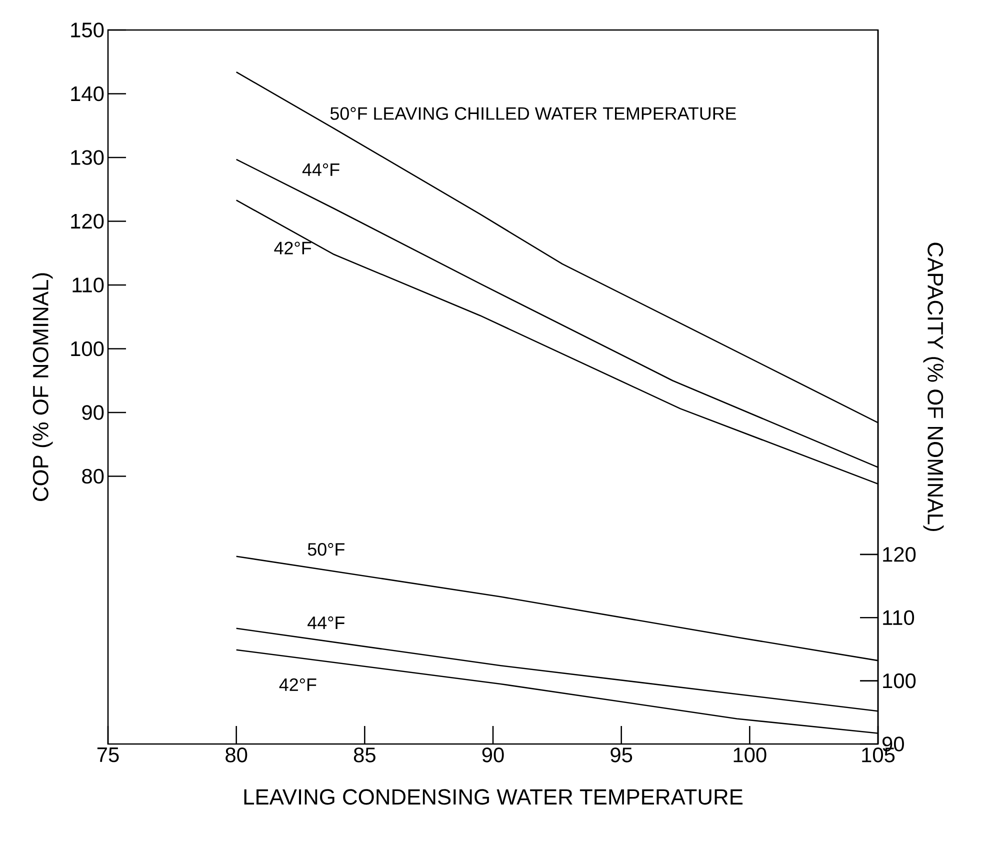 The image size is (983, 842). What do you see at coordinates (365, 755) in the screenshot?
I see `x-tick-label: 85` at bounding box center [365, 755].